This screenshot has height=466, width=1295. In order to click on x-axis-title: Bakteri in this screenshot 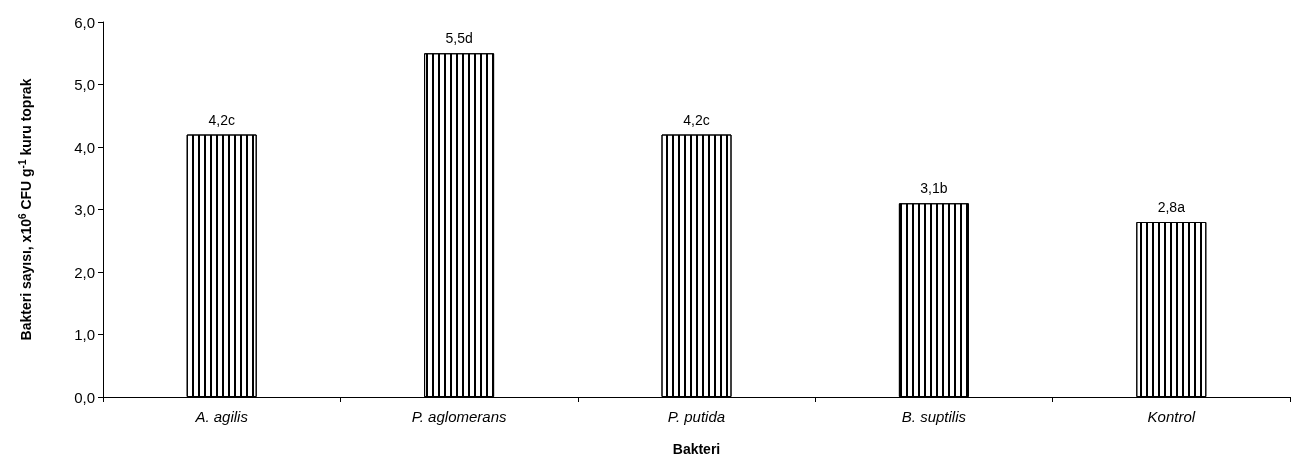, I will do `click(696, 449)`.